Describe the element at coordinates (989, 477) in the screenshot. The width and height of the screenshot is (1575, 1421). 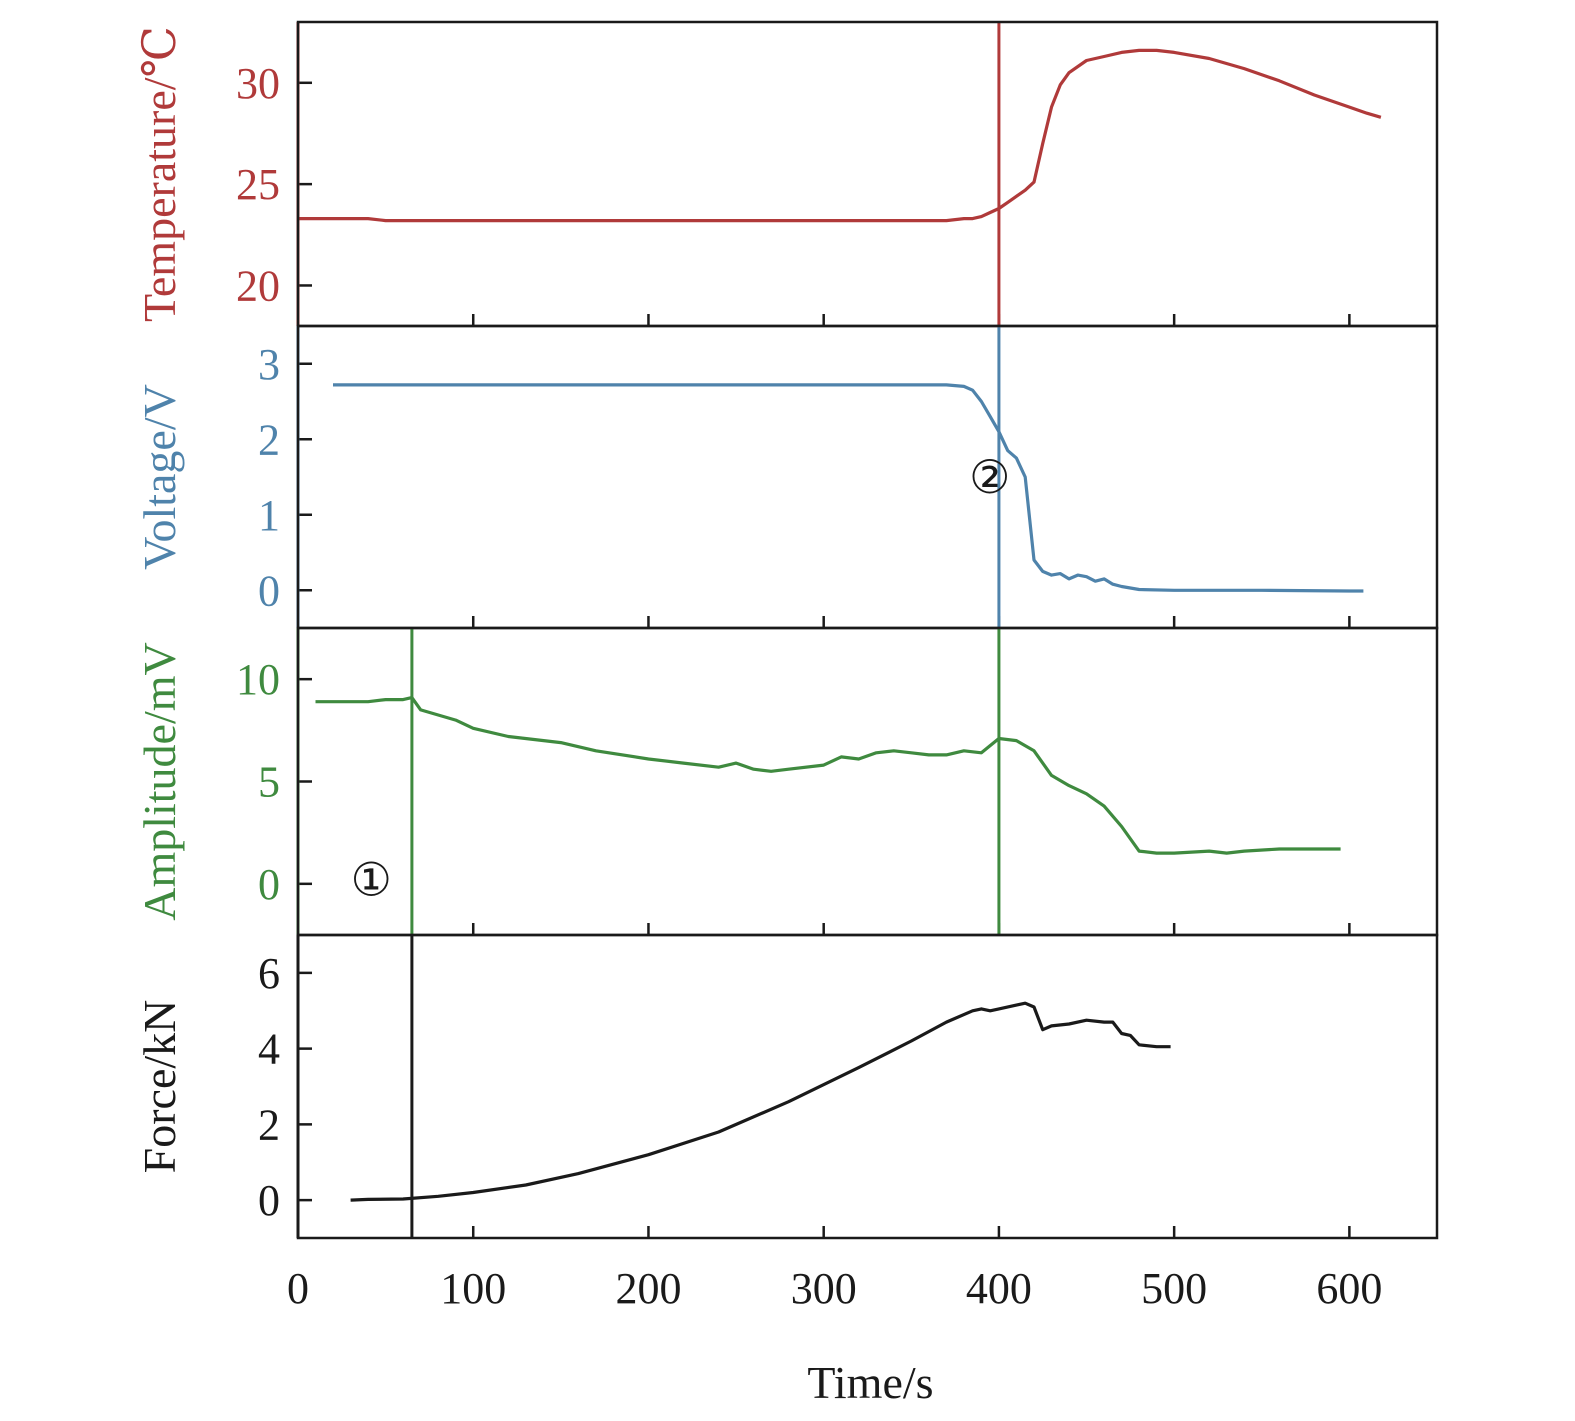
I see `voltage-annotation: ②` at that location.